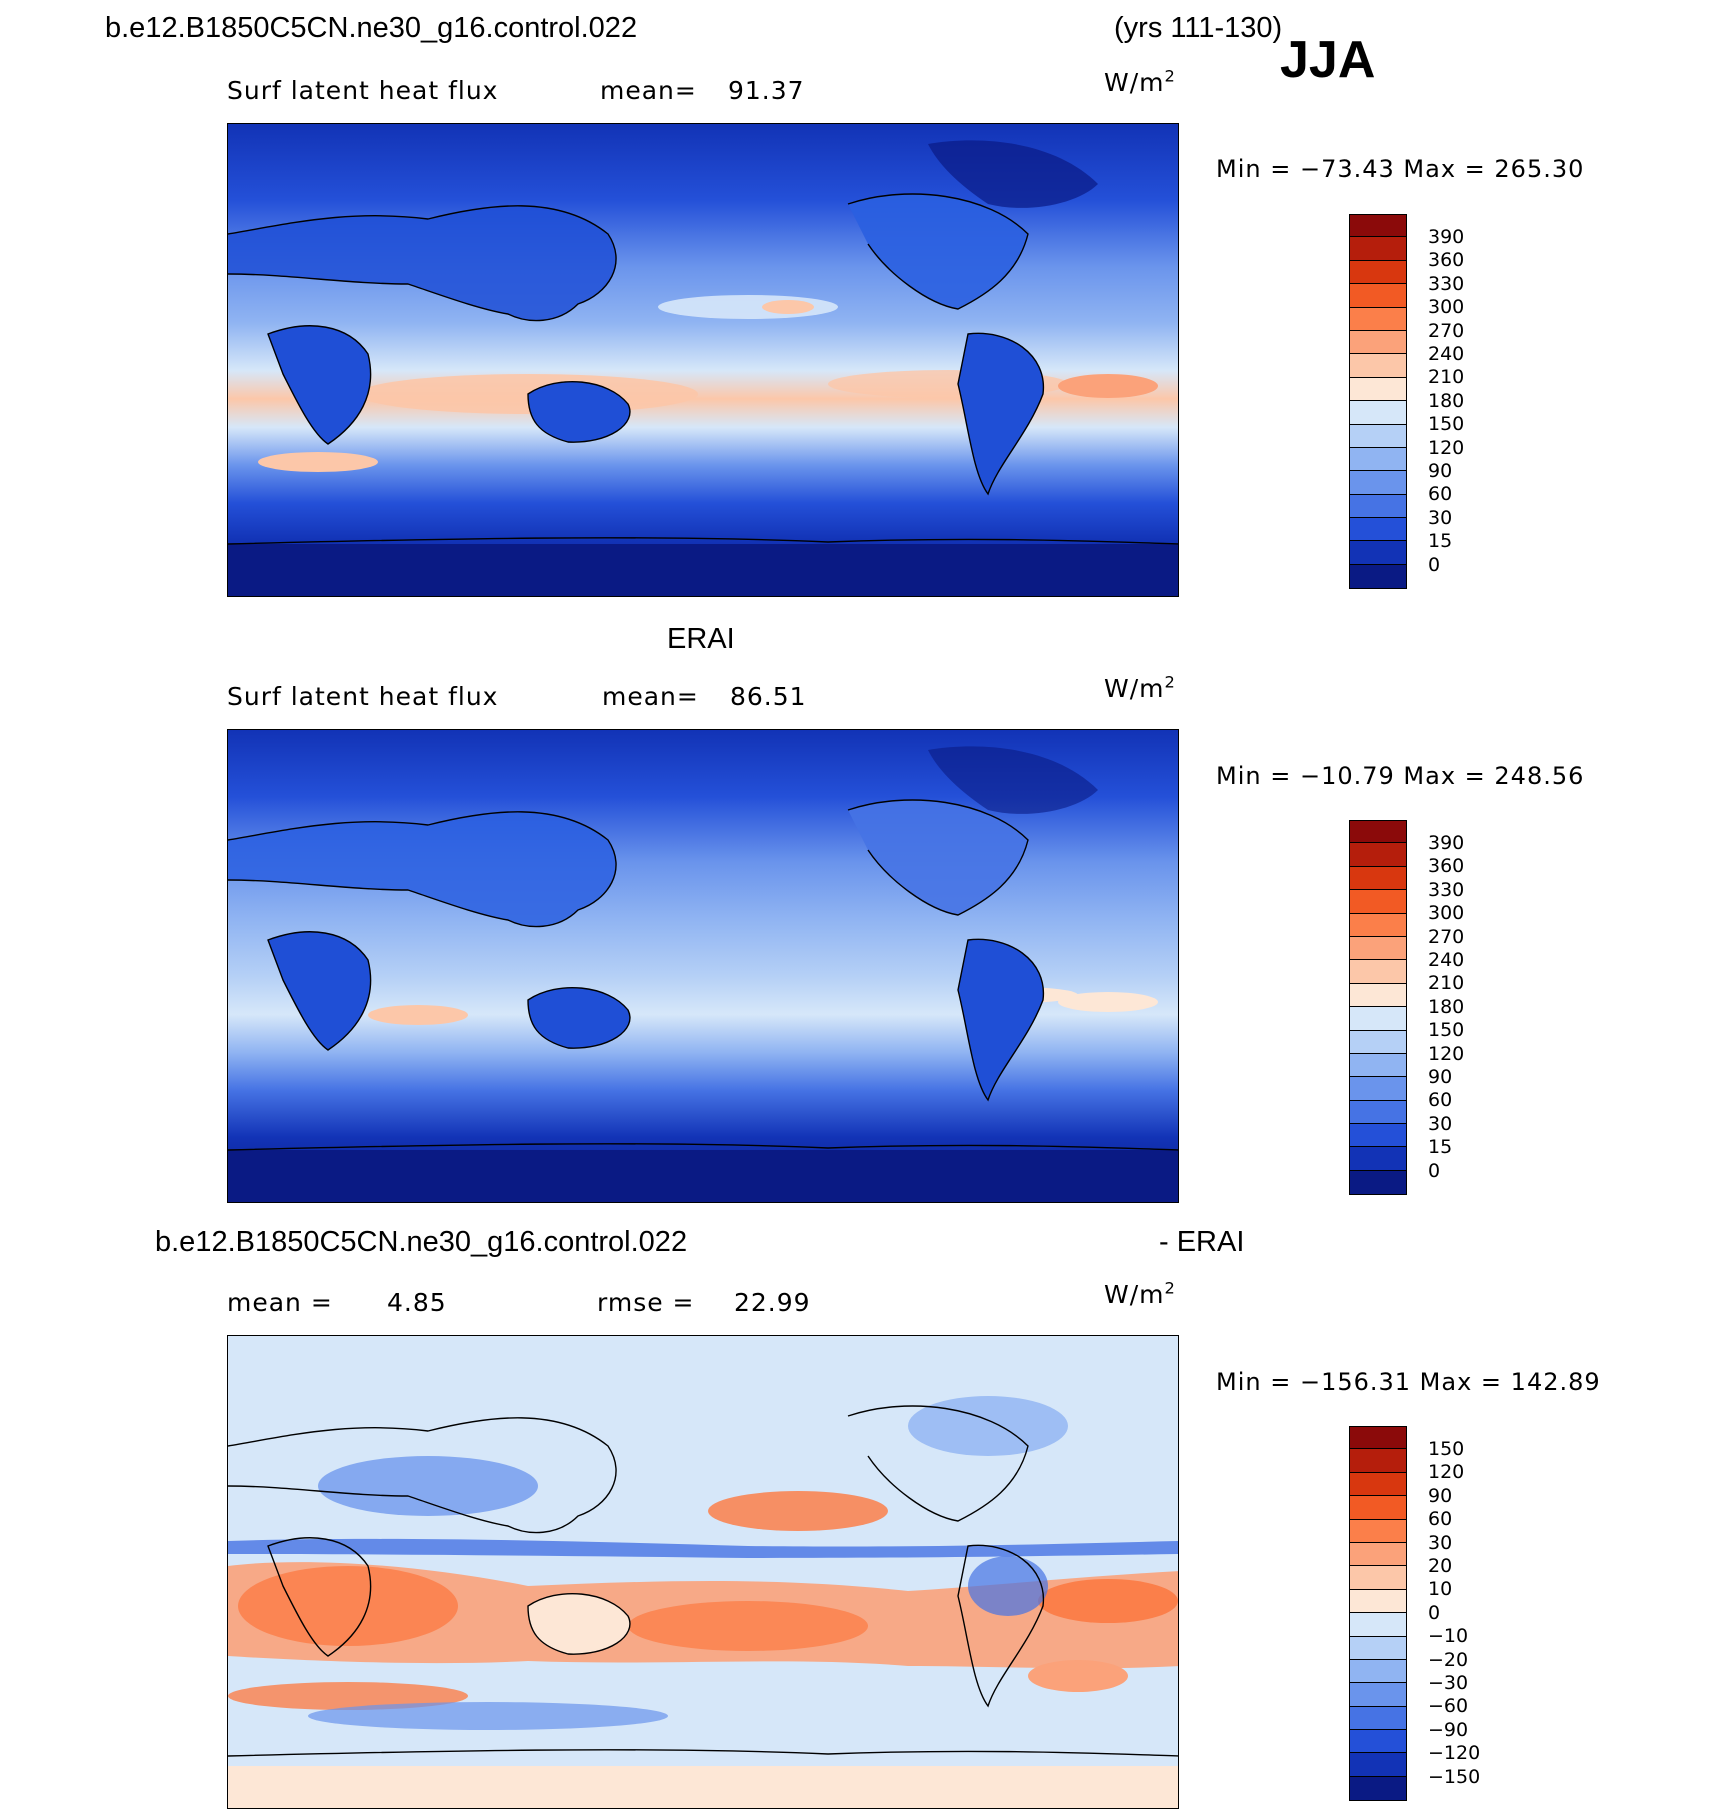  I want to click on colorbar-tick-label: −20, so click(1448, 1659).